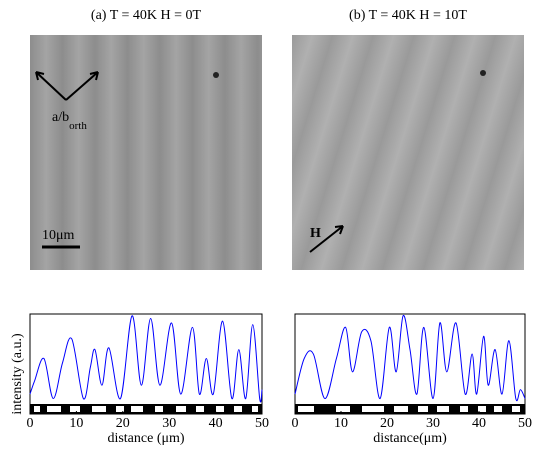  I want to click on orientation-label: a/borth, so click(69, 120).